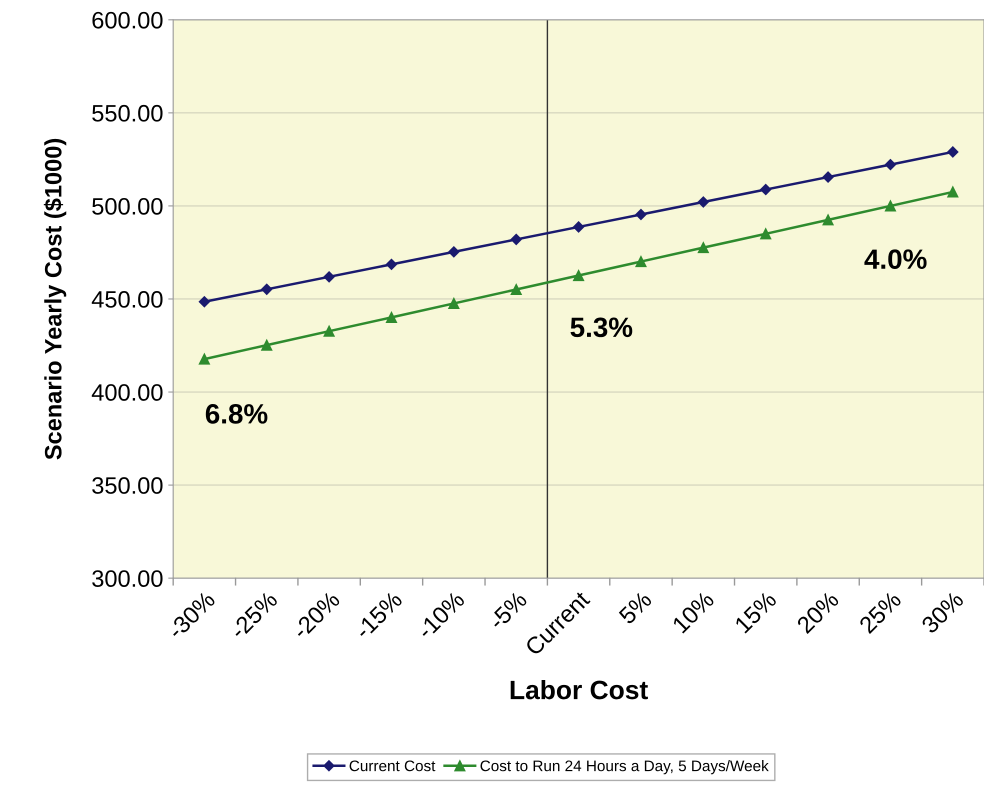 The height and width of the screenshot is (792, 984). I want to click on x-tick-label: 30%, so click(942, 612).